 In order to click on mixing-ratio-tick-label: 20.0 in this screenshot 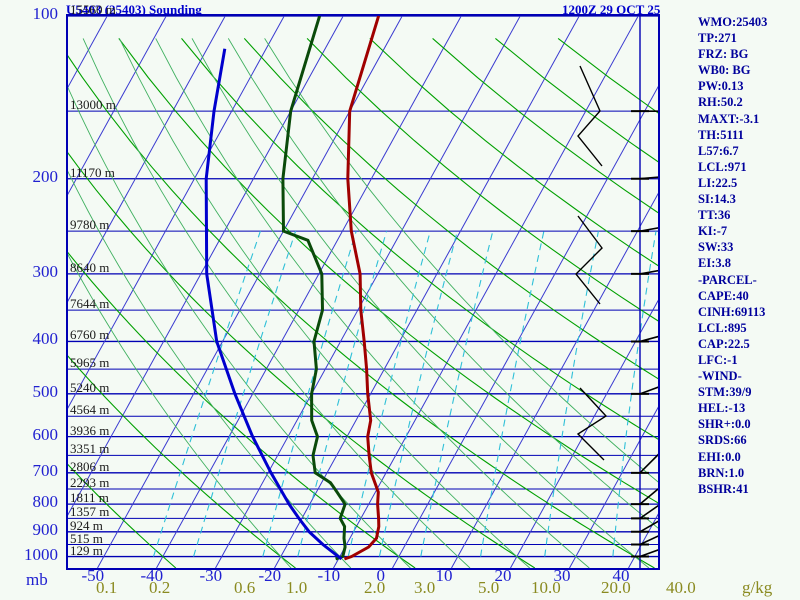, I will do `click(616, 587)`.